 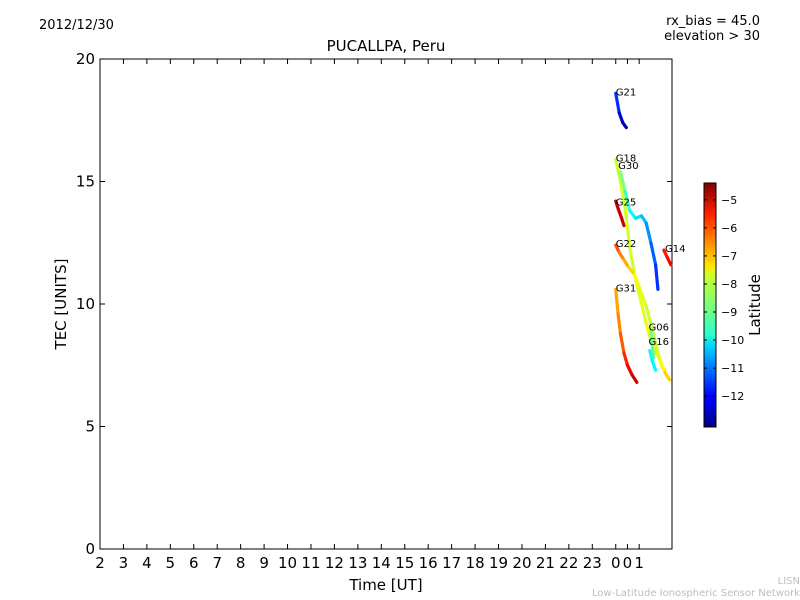 I want to click on series-g31, so click(x=626, y=335).